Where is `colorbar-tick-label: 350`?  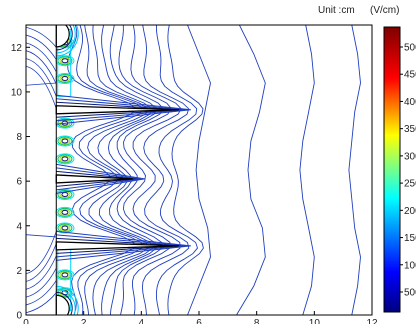
colorbar-tick-label: 350 is located at coordinates (410, 129).